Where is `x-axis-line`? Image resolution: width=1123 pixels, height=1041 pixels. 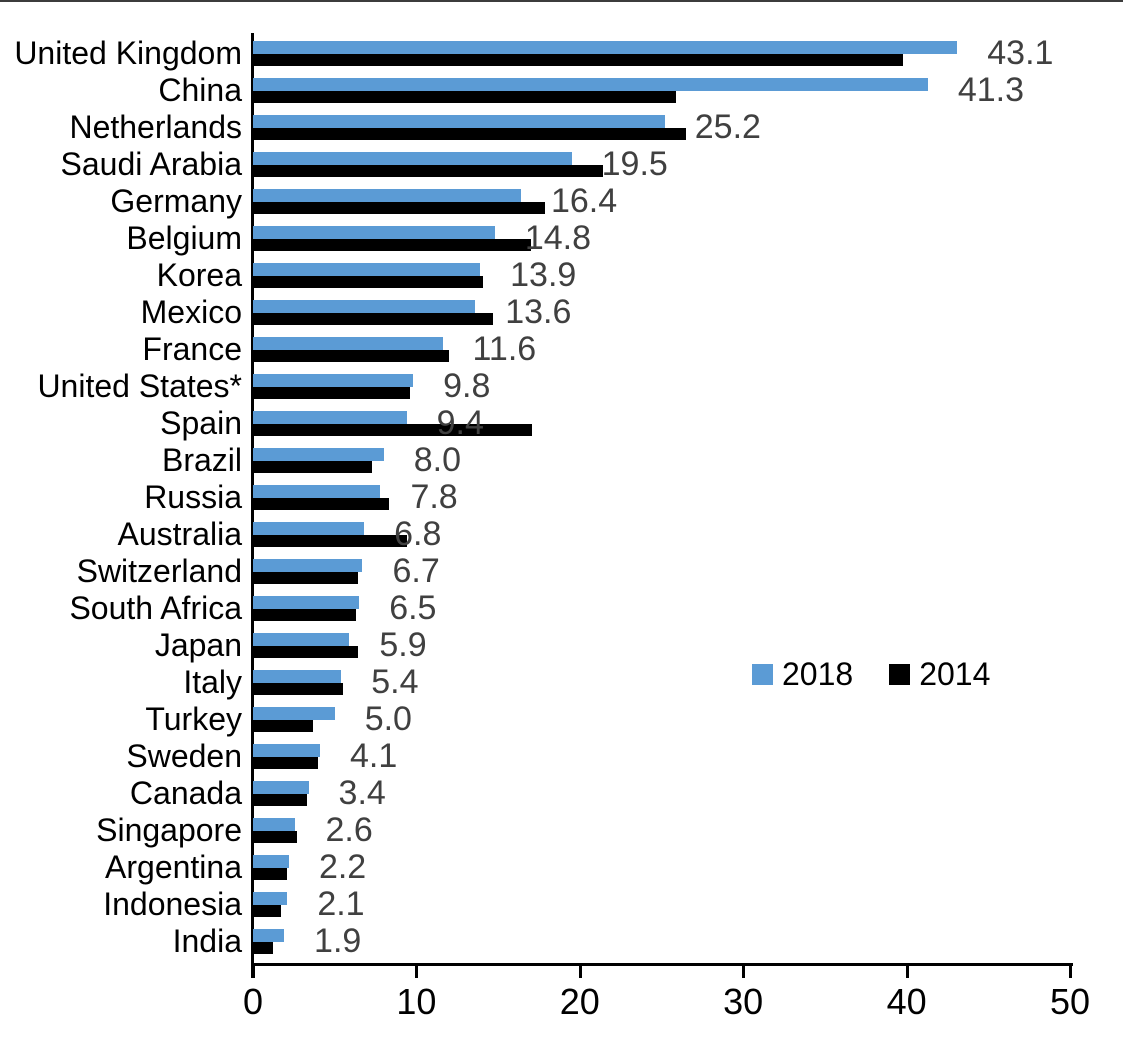 x-axis-line is located at coordinates (662, 964).